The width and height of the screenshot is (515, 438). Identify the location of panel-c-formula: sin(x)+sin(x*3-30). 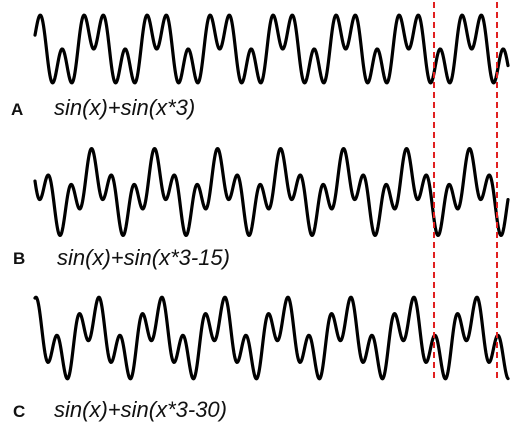
(140, 409).